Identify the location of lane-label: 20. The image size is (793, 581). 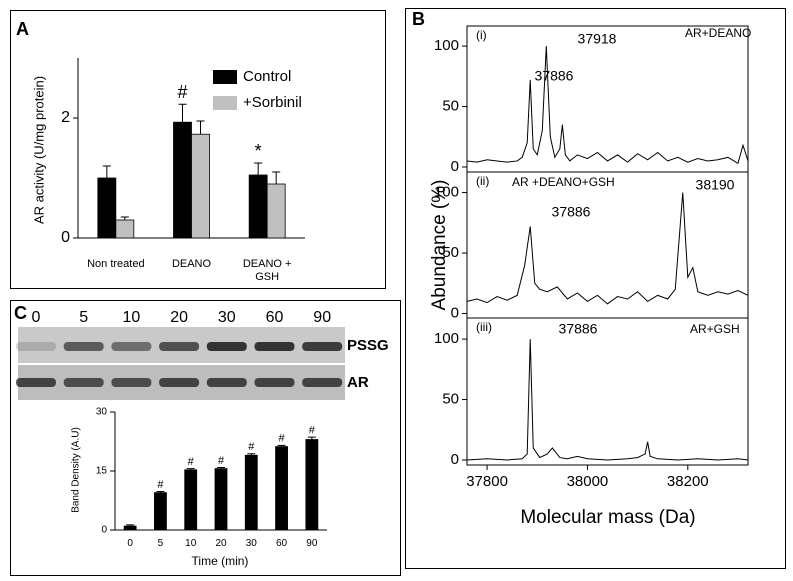
(179, 317).